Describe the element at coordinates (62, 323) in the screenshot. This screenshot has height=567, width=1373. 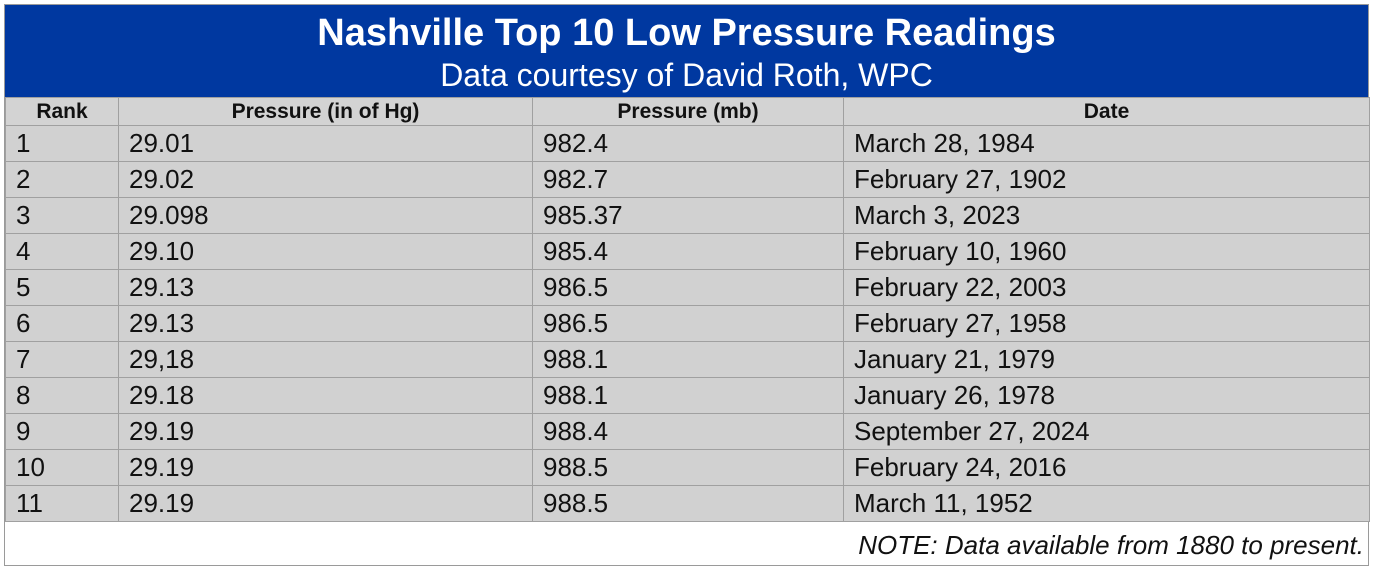
I see `rank-cell: 6` at that location.